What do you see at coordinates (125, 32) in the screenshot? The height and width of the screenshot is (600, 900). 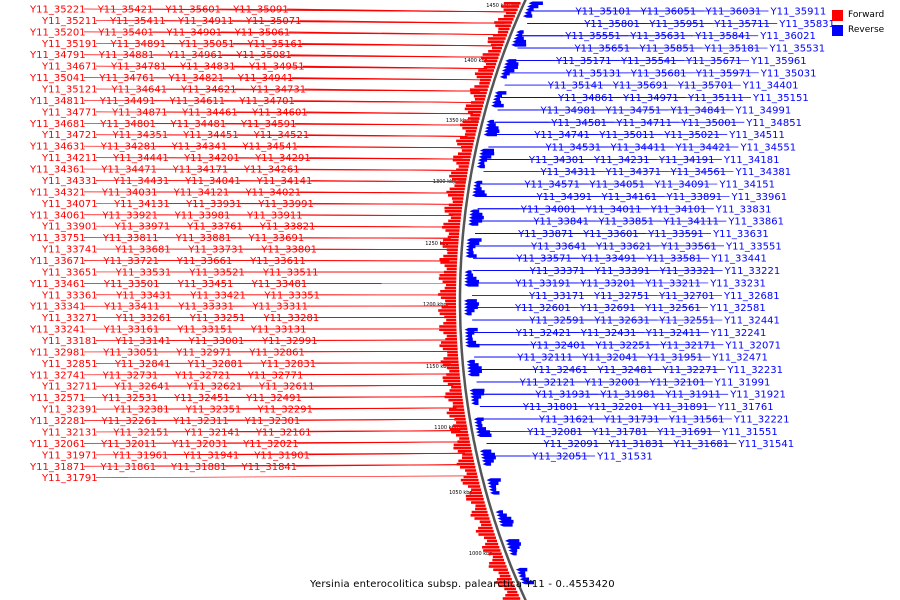 I see `forward-gene-label: Y11_35401` at bounding box center [125, 32].